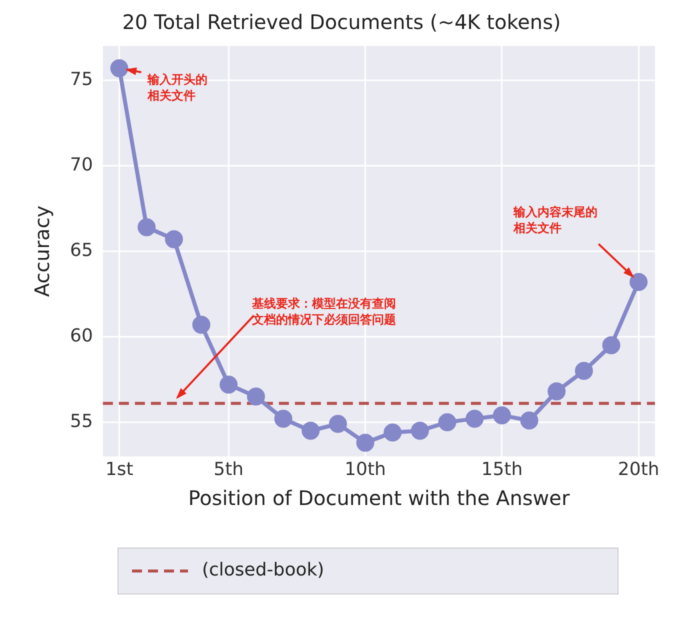 Image resolution: width=693 pixels, height=624 pixels. What do you see at coordinates (81, 421) in the screenshot?
I see `y-tick-label: 55` at bounding box center [81, 421].